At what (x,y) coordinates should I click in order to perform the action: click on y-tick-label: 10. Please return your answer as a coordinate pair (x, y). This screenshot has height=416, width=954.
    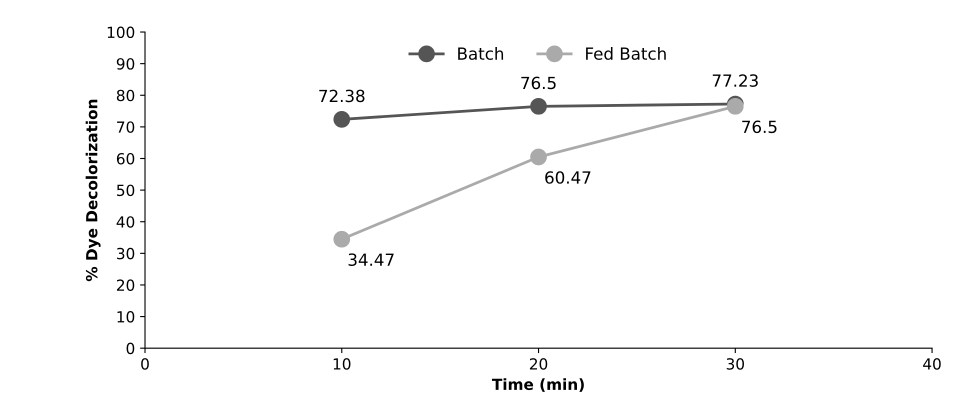
    Looking at the image, I should click on (126, 317).